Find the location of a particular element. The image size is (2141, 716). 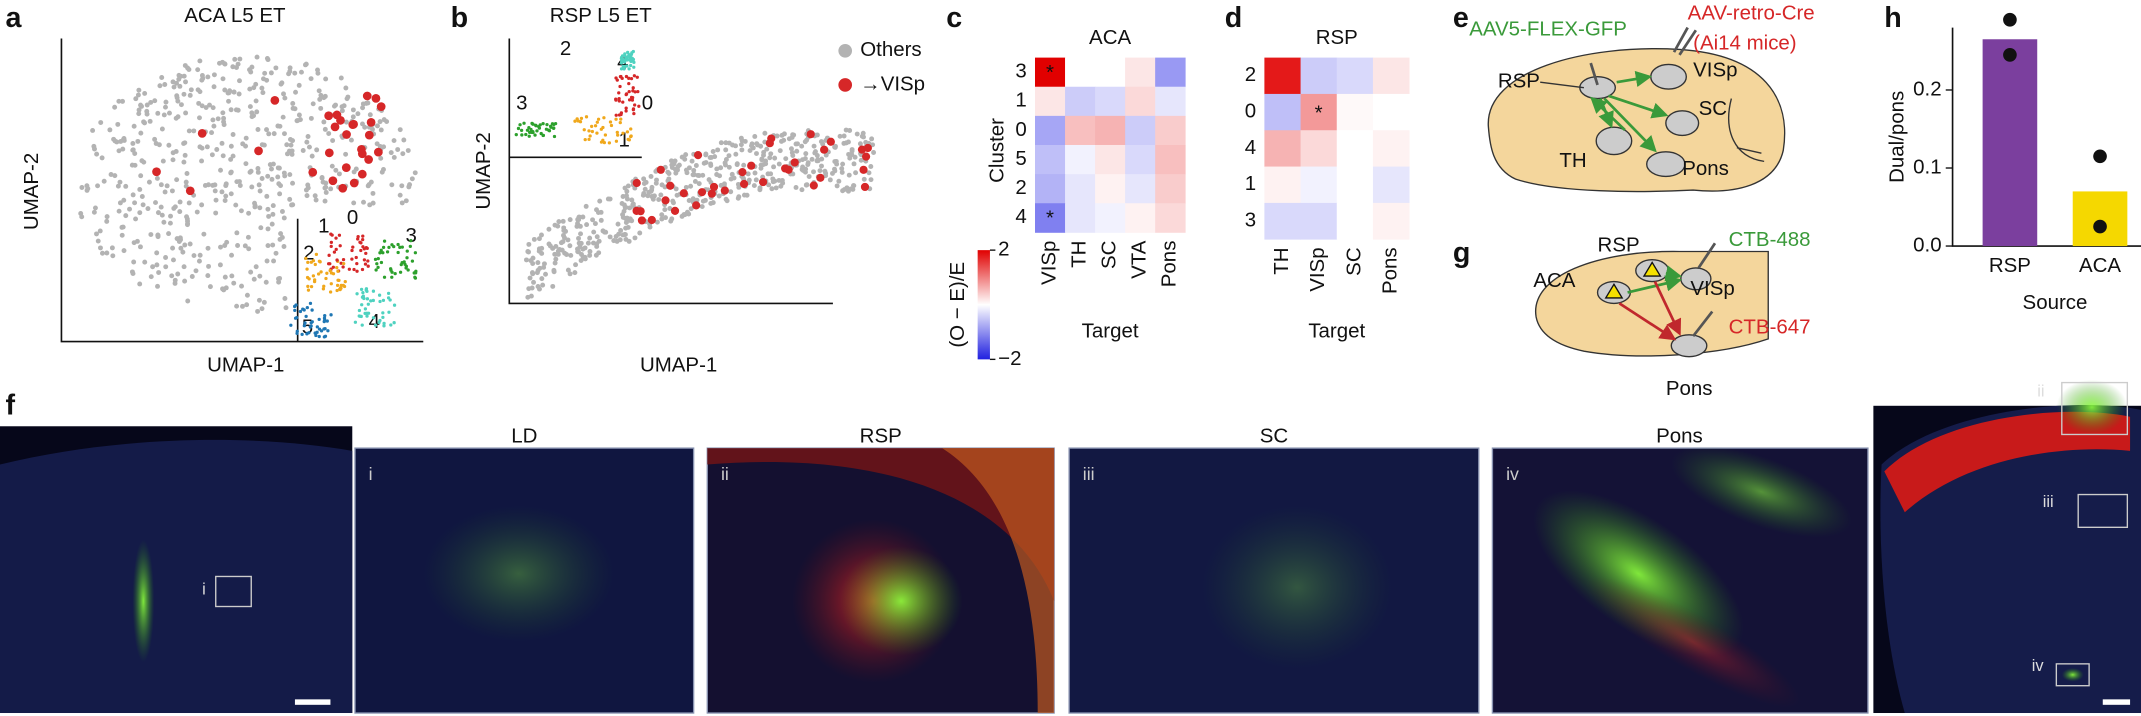

panel-letter: c is located at coordinates (954, 18).